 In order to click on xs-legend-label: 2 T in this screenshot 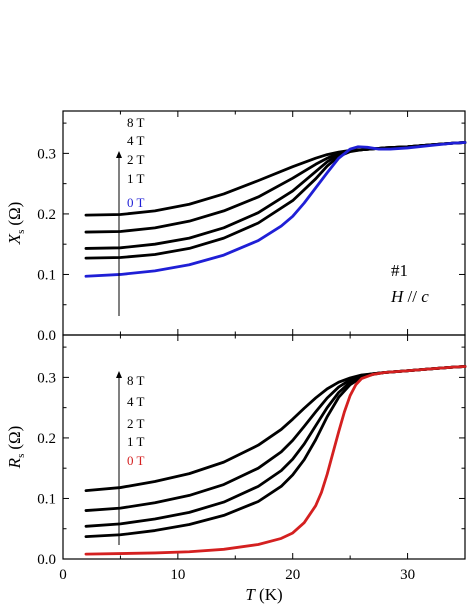, I will do `click(136, 159)`.